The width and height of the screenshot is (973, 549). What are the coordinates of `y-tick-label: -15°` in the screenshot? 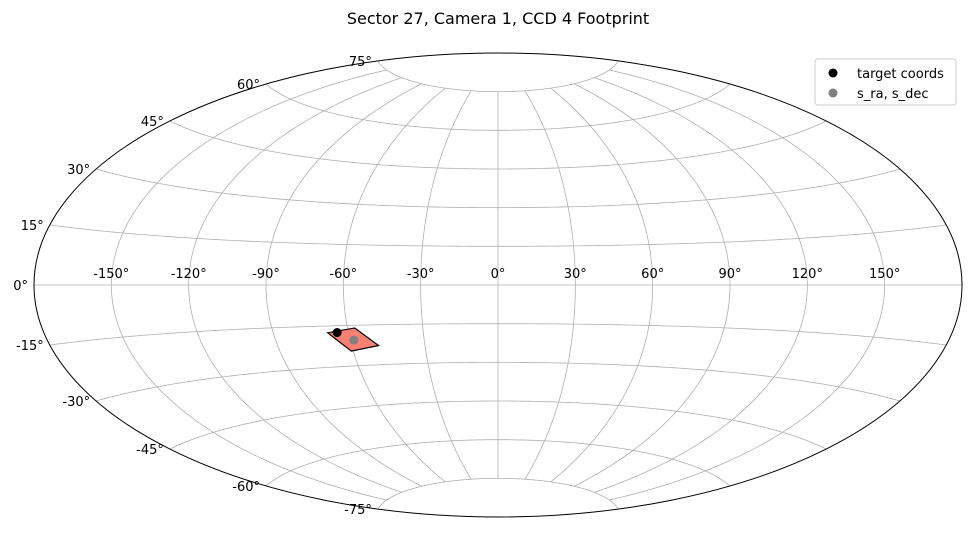 It's located at (30, 346).